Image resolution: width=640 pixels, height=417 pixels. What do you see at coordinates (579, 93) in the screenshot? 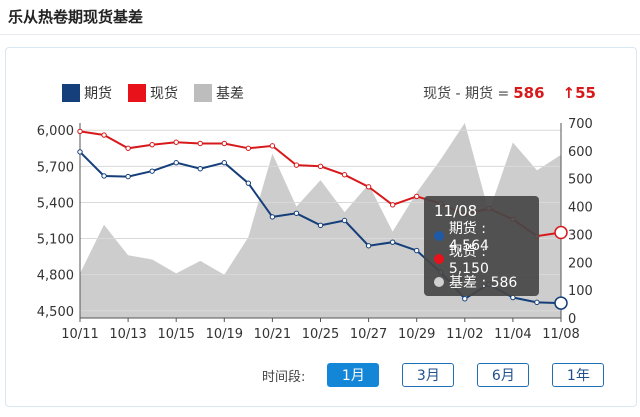
I see `summary-change: ↑55` at bounding box center [579, 93].